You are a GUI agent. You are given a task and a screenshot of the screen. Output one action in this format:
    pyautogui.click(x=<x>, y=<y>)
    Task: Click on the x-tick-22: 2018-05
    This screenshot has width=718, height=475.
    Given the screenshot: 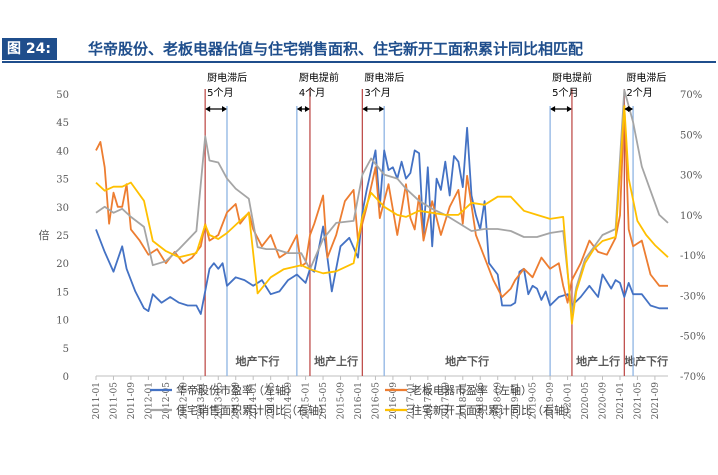 What is the action you would take?
    pyautogui.click(x=481, y=401)
    